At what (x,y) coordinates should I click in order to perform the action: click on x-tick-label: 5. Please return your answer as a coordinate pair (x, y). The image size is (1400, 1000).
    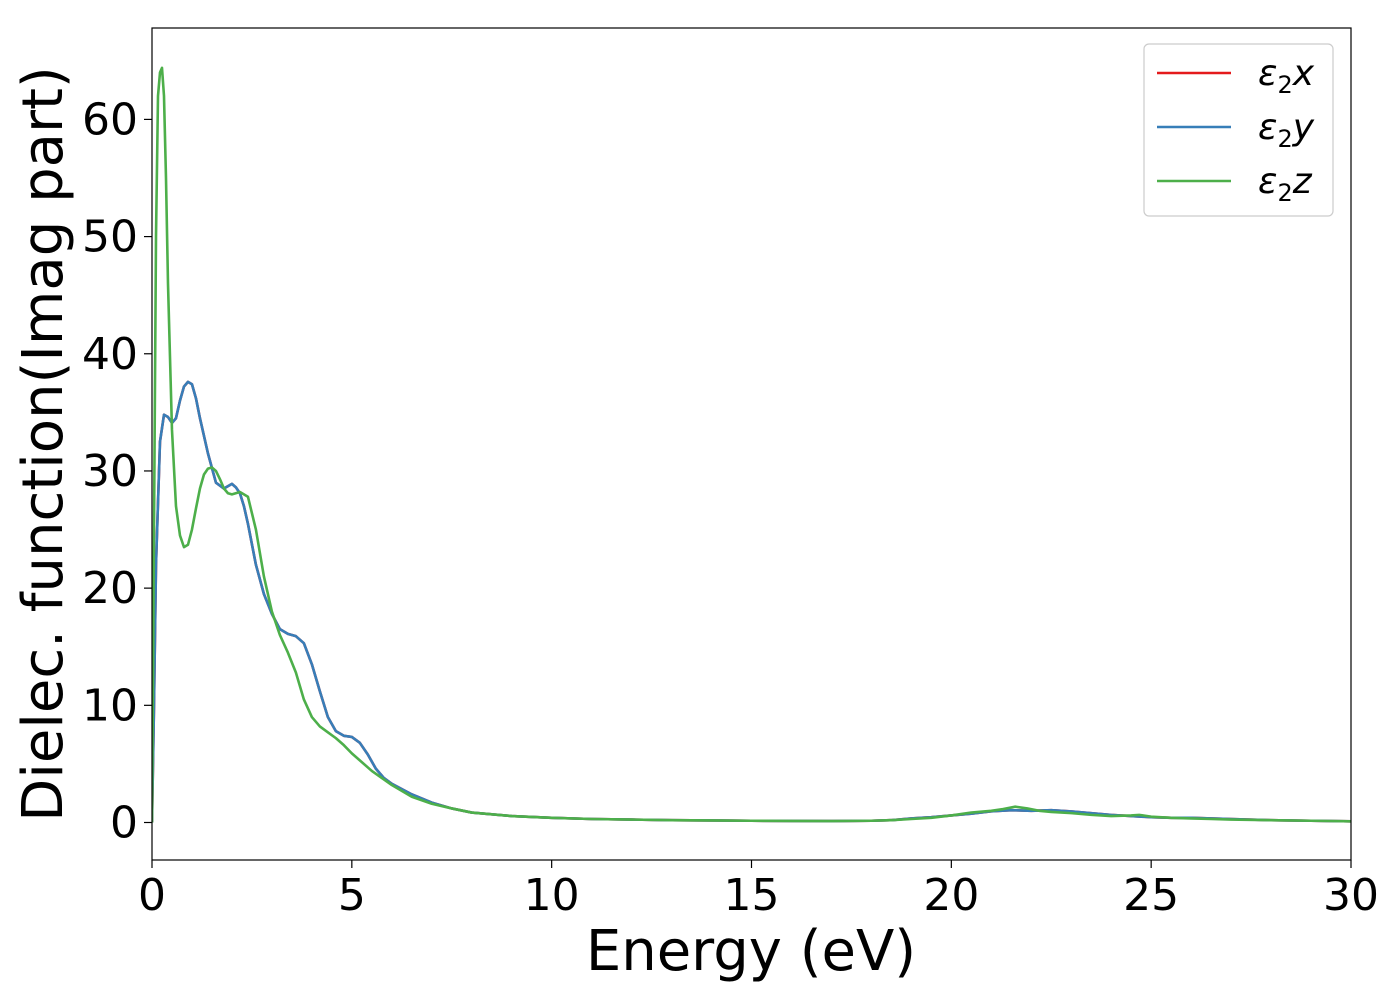
    Looking at the image, I should click on (352, 895).